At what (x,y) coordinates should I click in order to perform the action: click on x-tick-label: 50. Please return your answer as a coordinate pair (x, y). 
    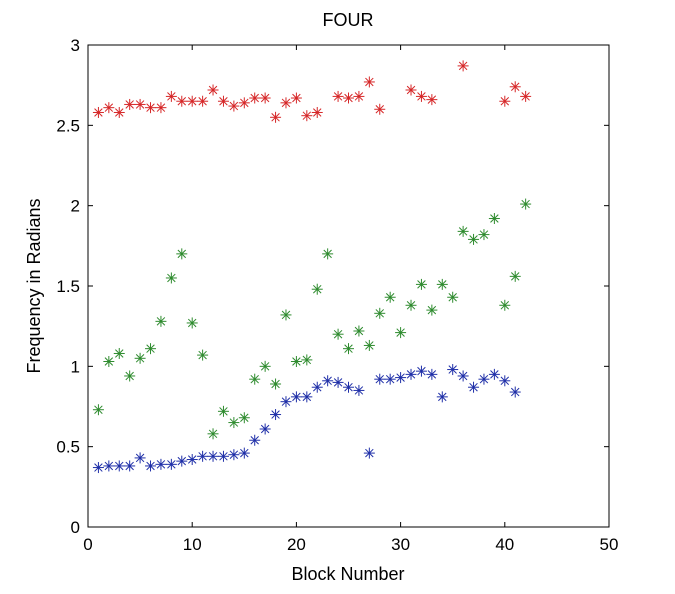
    Looking at the image, I should click on (609, 544).